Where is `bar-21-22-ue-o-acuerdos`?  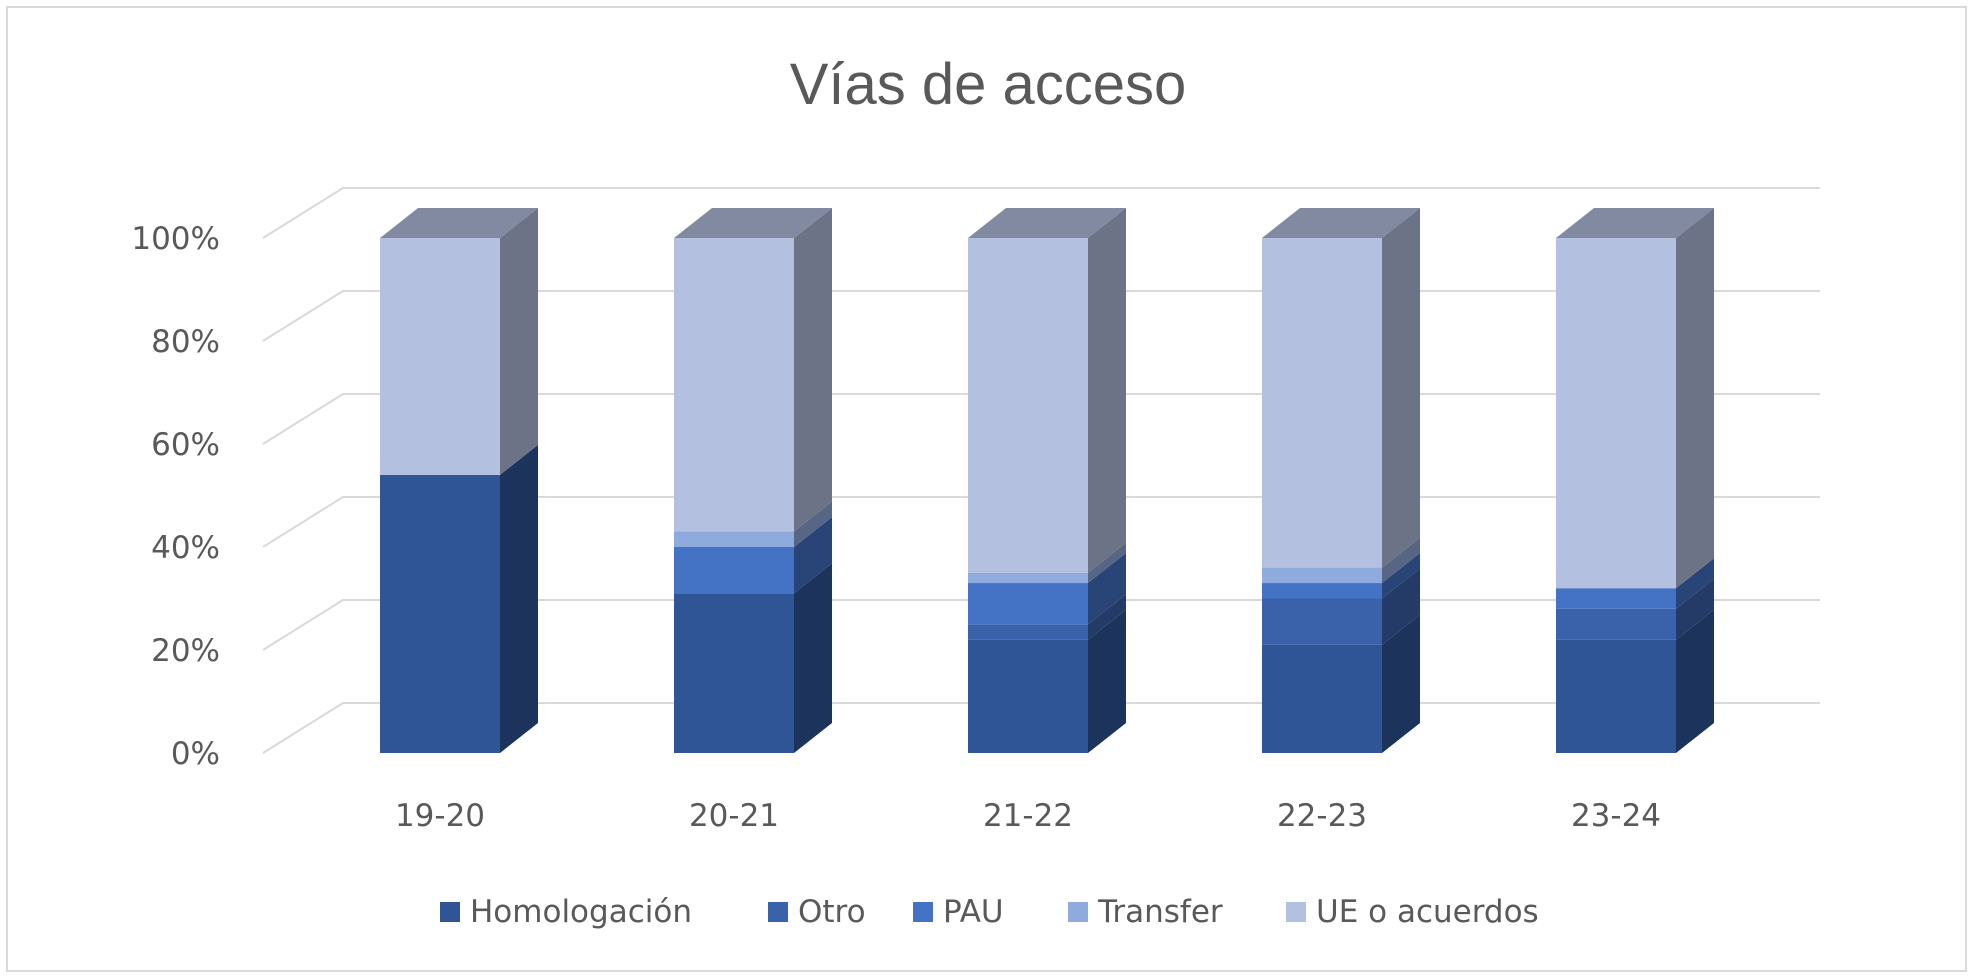
bar-21-22-ue-o-acuerdos is located at coordinates (1028, 405).